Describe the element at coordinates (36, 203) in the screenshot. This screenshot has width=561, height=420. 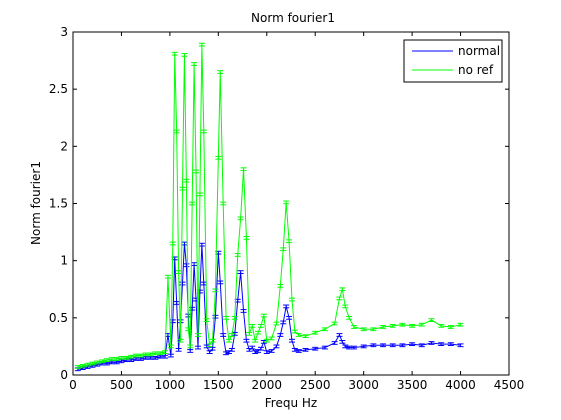
I see `y-axis-label: Norm fourier1` at that location.